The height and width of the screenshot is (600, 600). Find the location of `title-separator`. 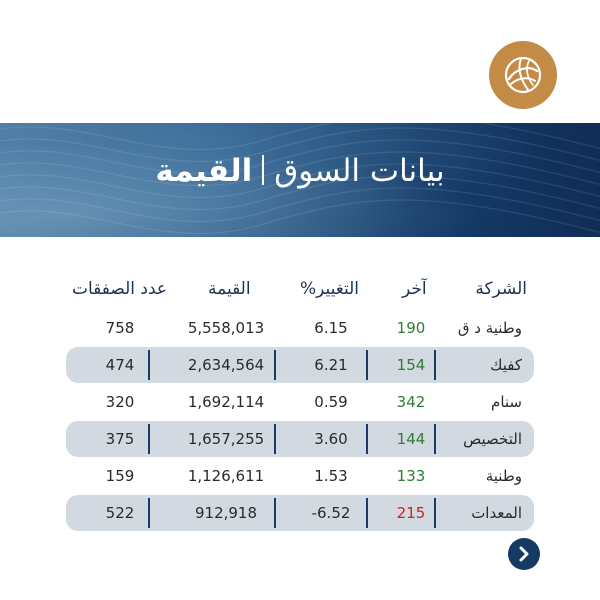

title-separator is located at coordinates (263, 170).